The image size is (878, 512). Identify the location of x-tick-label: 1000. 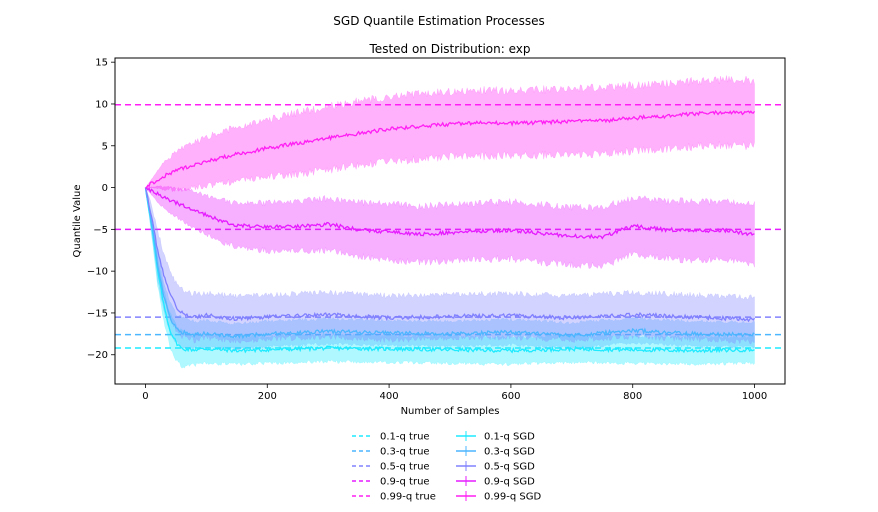
(754, 396).